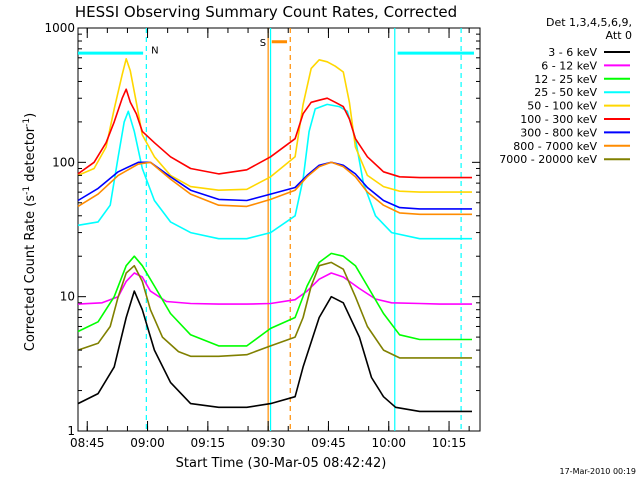 The height and width of the screenshot is (480, 640). I want to click on y-axis-label-mid: detector, so click(30, 156).